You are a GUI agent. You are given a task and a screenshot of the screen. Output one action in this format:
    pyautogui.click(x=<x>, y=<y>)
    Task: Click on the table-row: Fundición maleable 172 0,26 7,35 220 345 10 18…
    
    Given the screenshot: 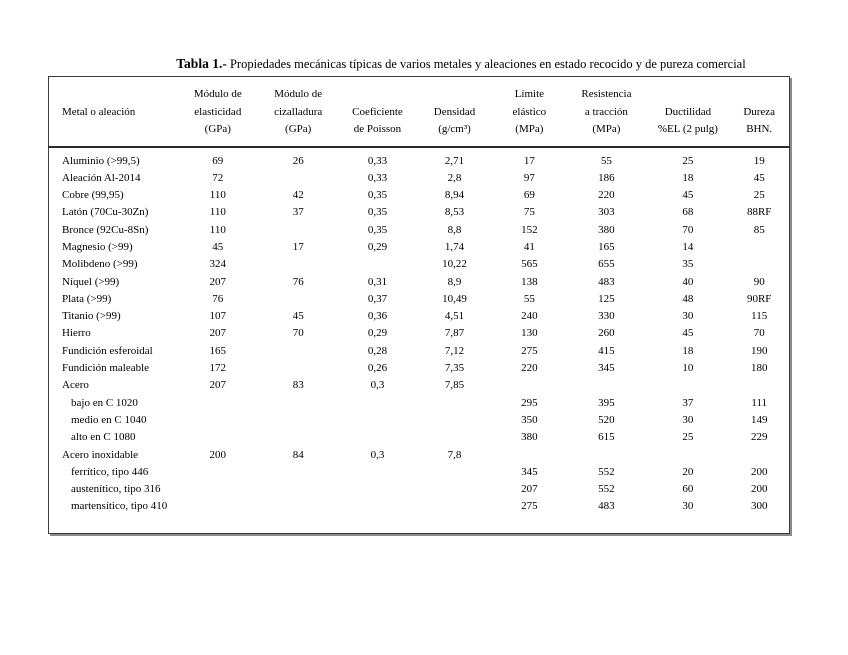 What is the action you would take?
    pyautogui.click(x=419, y=368)
    